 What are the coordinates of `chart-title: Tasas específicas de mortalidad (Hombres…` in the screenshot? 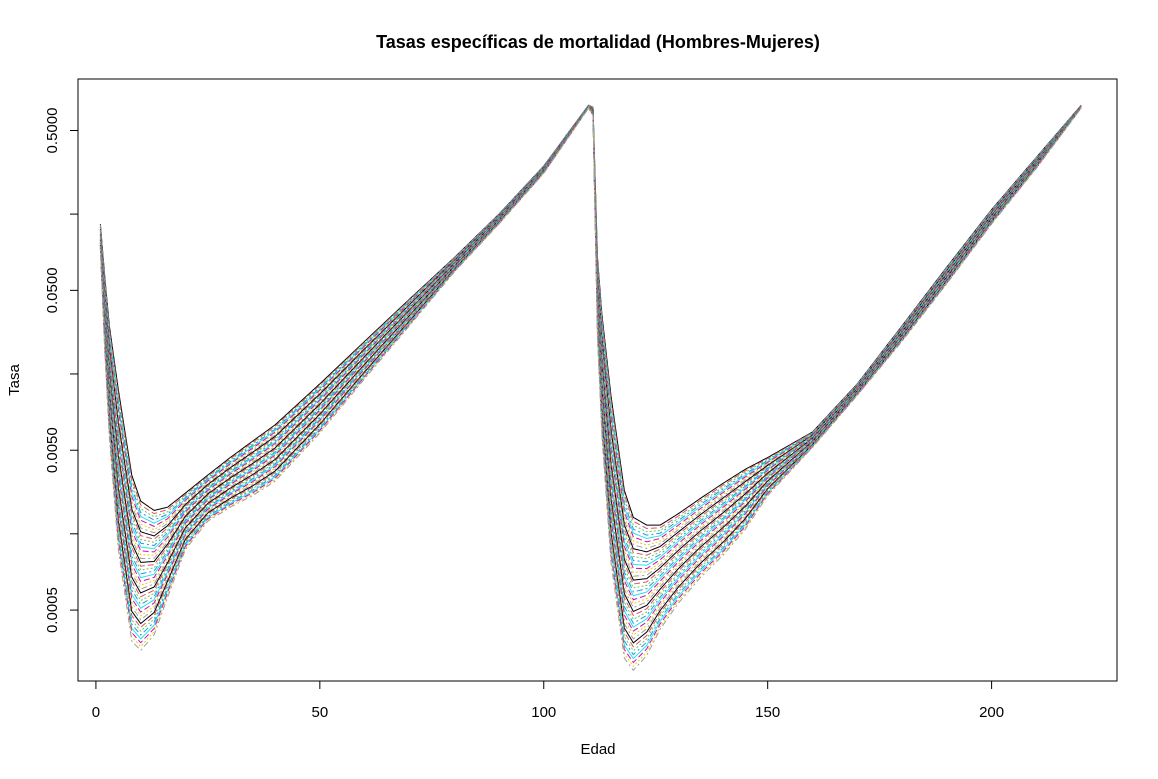 It's located at (598, 42).